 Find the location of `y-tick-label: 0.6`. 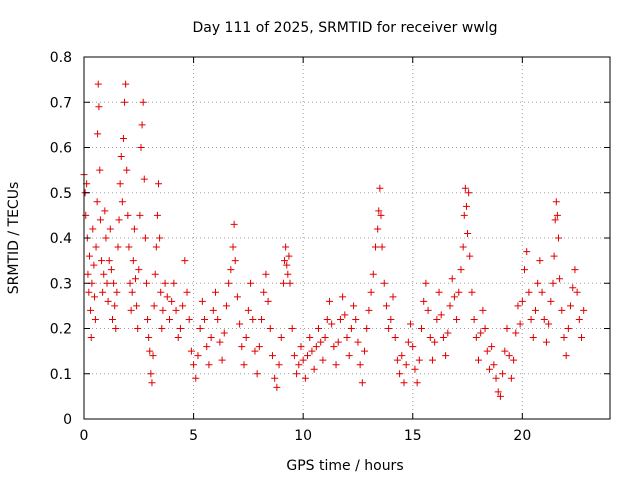

y-tick-label: 0.6 is located at coordinates (61, 149).